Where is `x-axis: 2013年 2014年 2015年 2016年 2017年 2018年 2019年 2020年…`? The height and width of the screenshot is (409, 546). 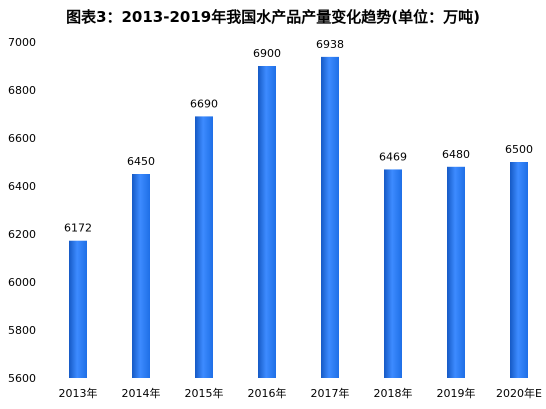
x-axis: 2013年 2014年 2015年 2016年 2017年 2018年 2019年 2020年… is located at coordinates (301, 393).